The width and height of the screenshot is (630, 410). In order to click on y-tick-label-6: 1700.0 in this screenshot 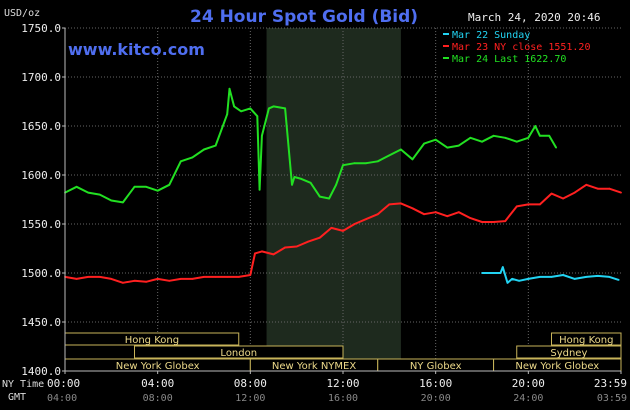, I will do `click(41, 77)`.